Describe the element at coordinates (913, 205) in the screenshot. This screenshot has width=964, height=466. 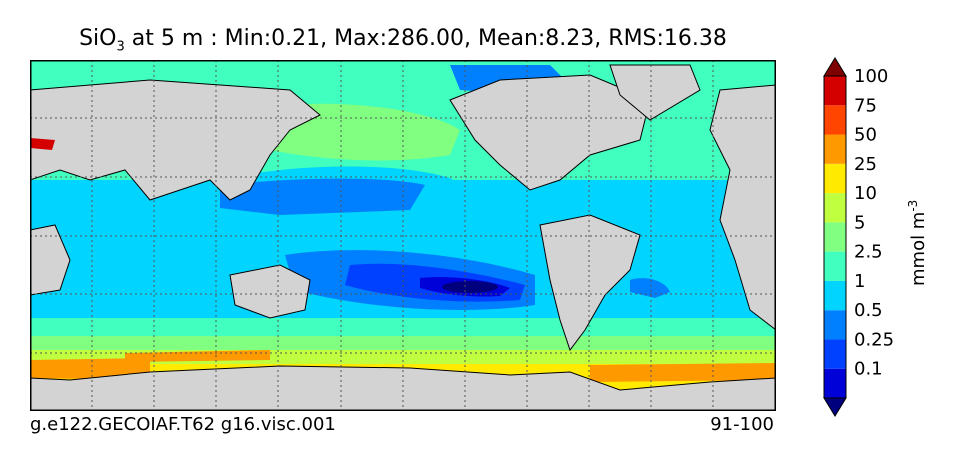
I see `unit-exponent: -3` at that location.